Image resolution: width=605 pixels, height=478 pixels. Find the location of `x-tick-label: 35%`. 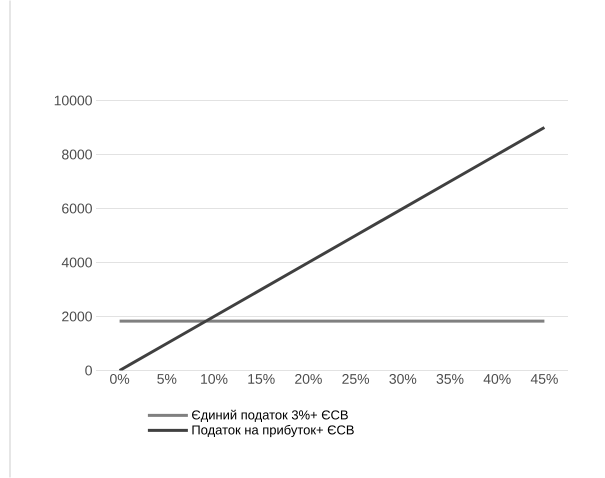

x-tick-label: 35% is located at coordinates (450, 379).